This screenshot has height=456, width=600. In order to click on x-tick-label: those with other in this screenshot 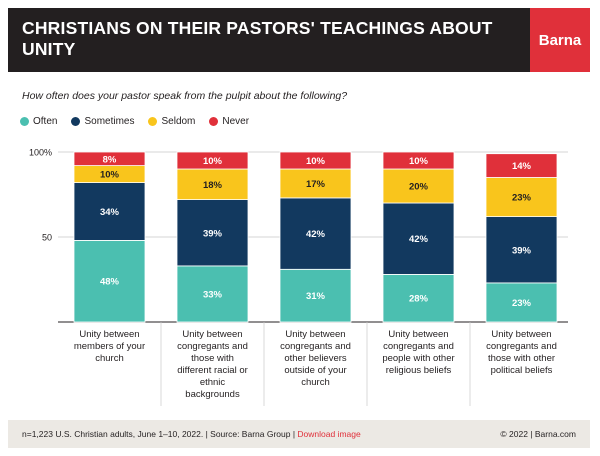, I will do `click(521, 358)`.